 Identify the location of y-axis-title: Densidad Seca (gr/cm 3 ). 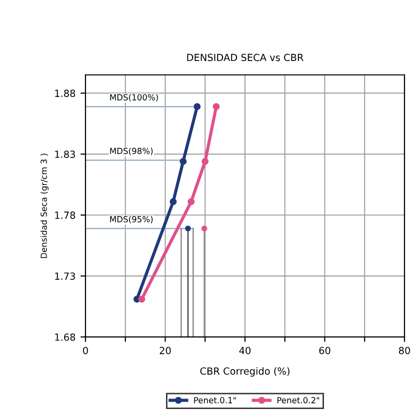
(44, 206).